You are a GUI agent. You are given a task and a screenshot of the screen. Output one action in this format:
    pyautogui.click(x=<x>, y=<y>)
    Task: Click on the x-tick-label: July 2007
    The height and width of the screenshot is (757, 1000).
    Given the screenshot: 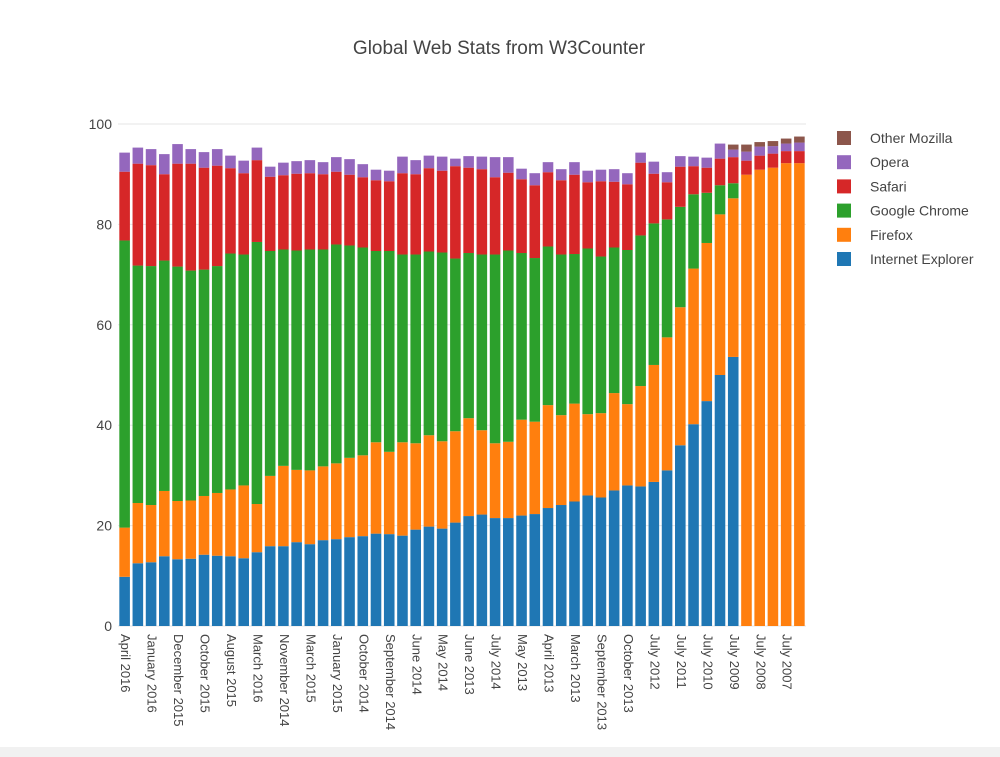 What is the action you would take?
    pyautogui.click(x=787, y=662)
    